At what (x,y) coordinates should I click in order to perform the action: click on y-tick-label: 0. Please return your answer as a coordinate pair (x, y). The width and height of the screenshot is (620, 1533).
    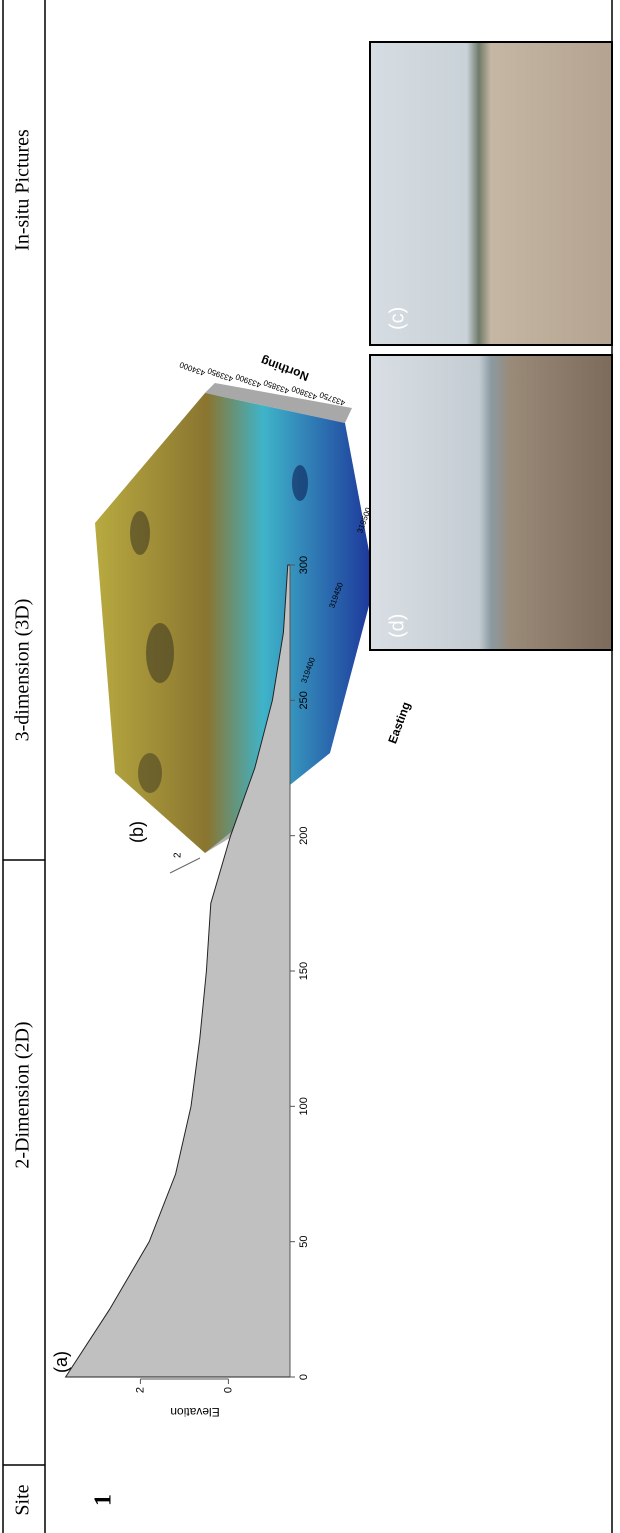
    Looking at the image, I should click on (228, 1390).